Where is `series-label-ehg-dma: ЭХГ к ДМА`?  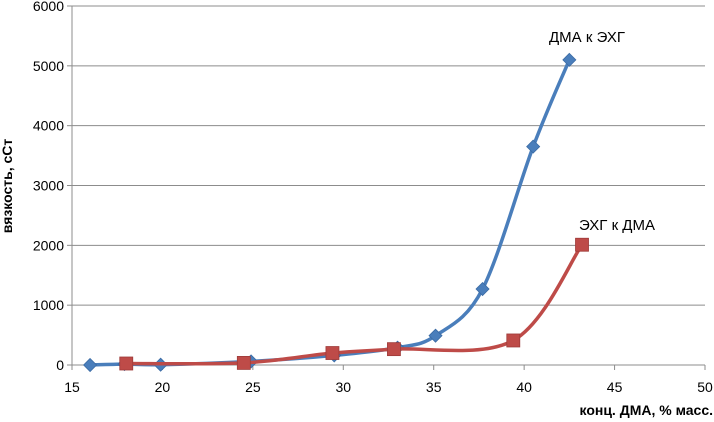 series-label-ehg-dma: ЭХГ к ДМА is located at coordinates (617, 225).